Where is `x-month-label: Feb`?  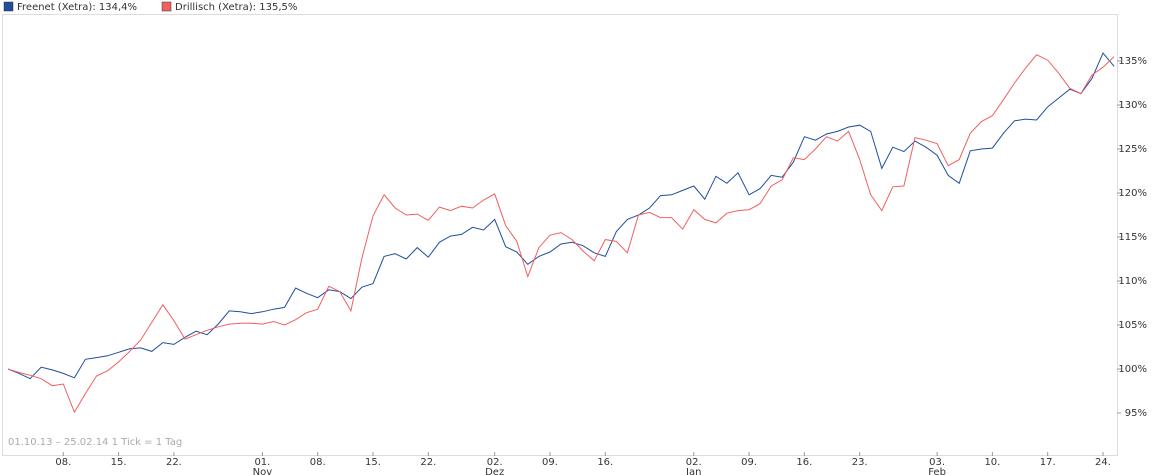
x-month-label: Feb is located at coordinates (937, 471).